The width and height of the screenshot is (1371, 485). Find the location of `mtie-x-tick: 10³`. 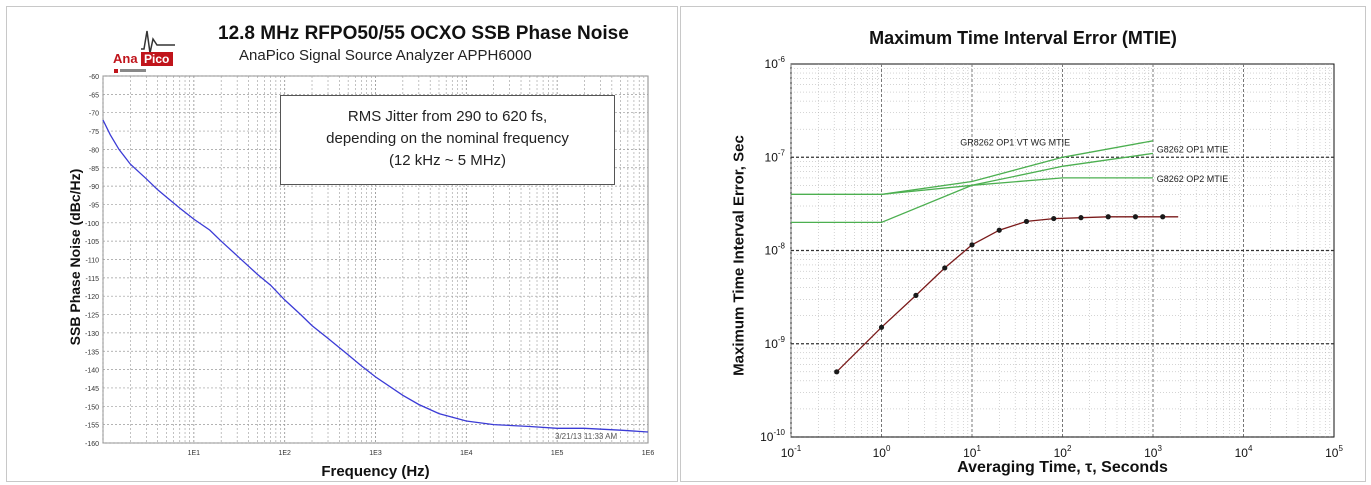

mtie-x-tick: 10³ is located at coordinates (1153, 452).